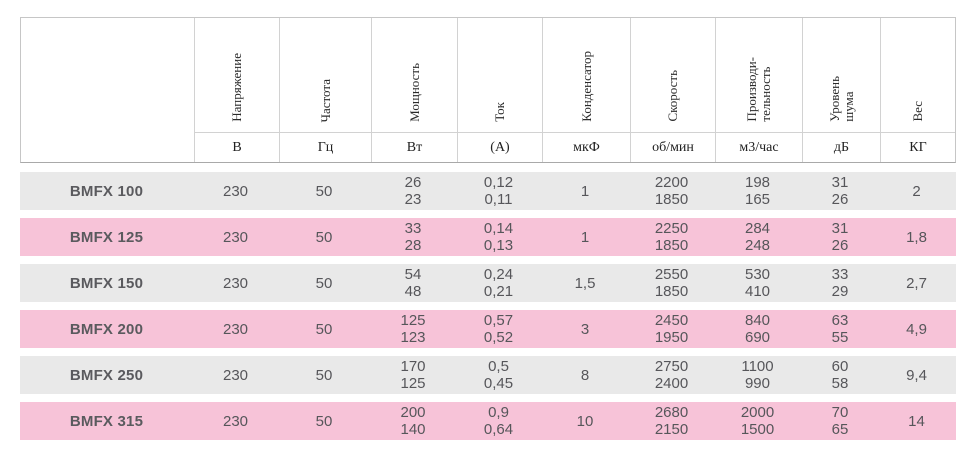 The image size is (970, 453). I want to click on weight-cell: 4,9, so click(916, 329).